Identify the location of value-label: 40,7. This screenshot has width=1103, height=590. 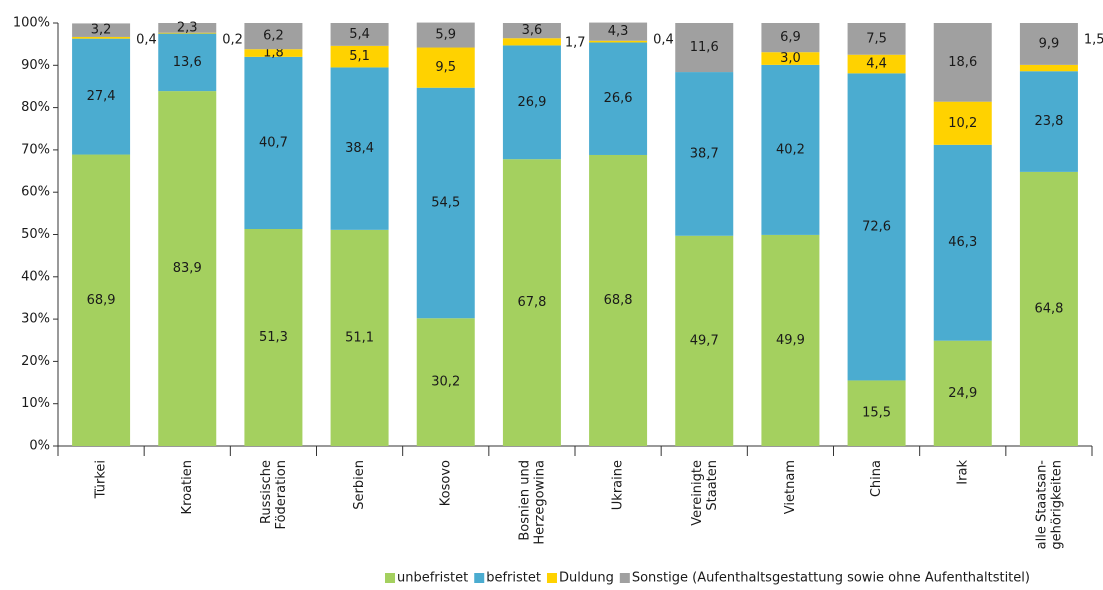
(273, 142).